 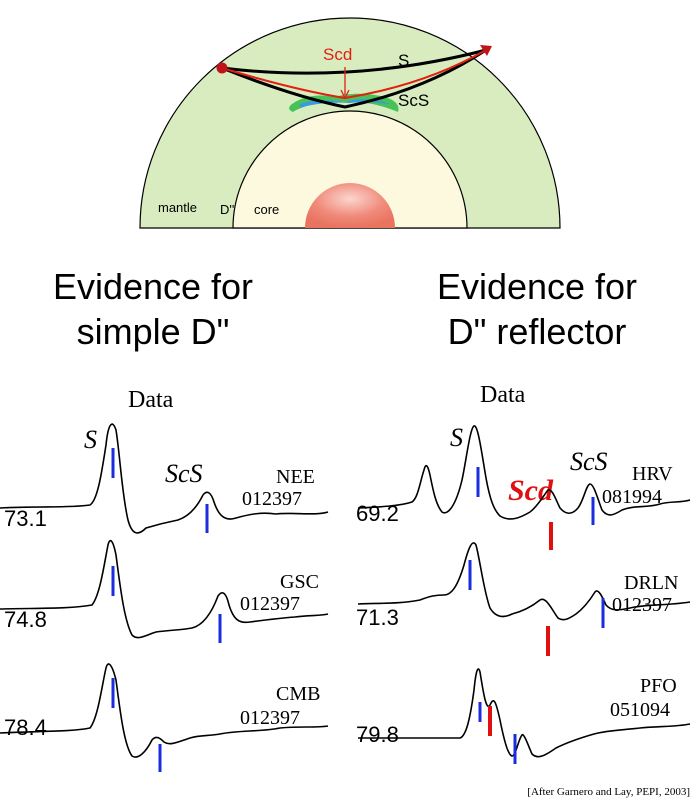 I want to click on left-trace-2-date: 012397, so click(x=270, y=604).